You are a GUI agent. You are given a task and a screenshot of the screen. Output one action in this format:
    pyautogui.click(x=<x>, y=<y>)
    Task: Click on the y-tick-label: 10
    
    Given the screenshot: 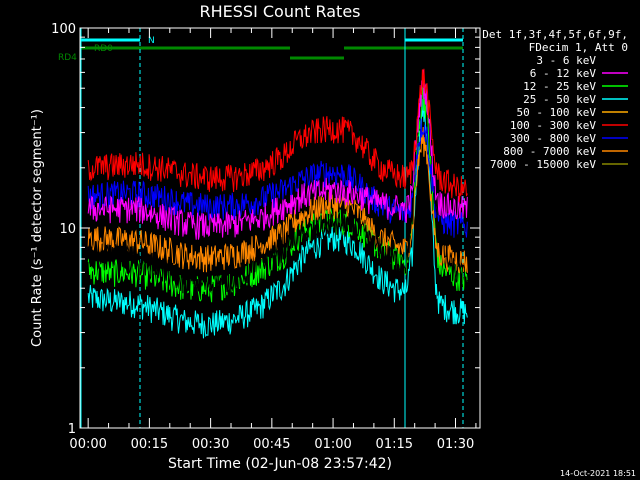 What is the action you would take?
    pyautogui.click(x=67, y=229)
    